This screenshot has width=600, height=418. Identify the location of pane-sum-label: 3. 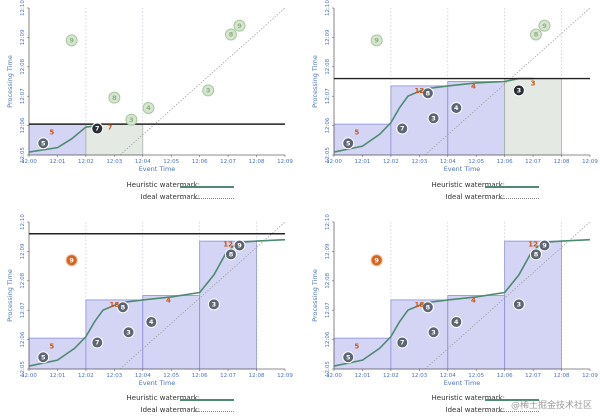
(533, 83).